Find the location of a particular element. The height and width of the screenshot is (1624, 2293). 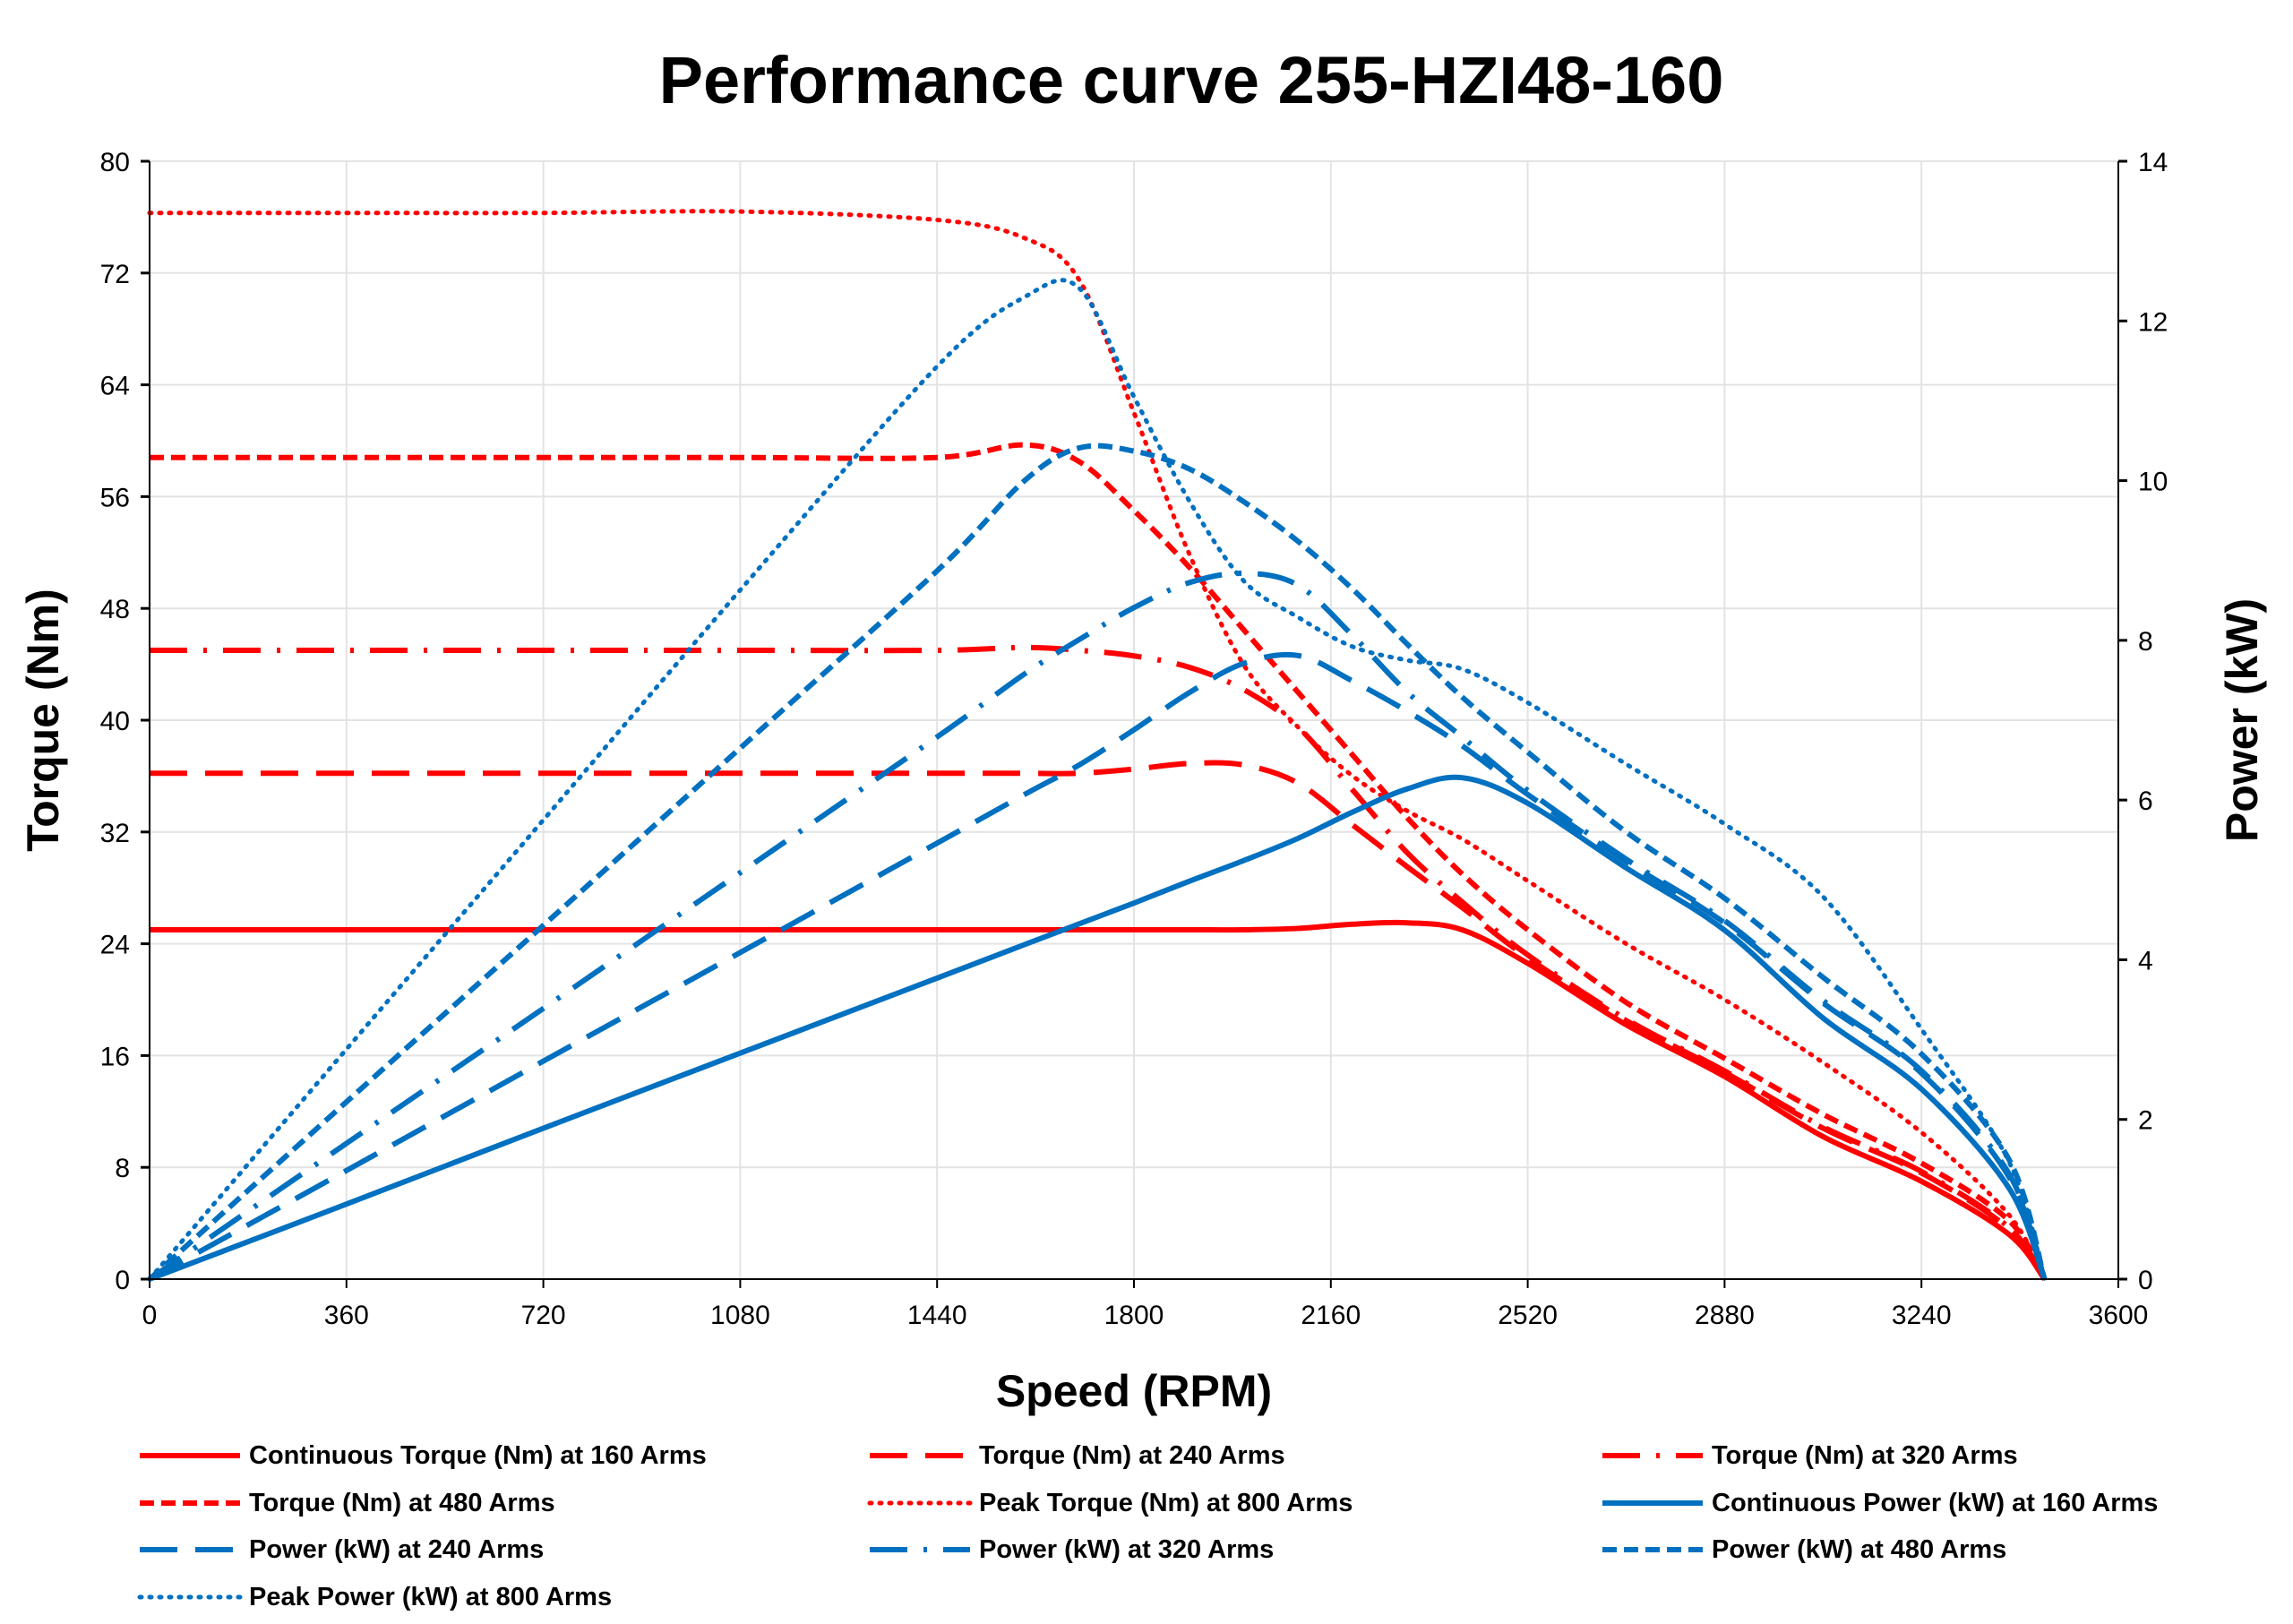

legend-item: Peak Torque (Nm) at 800 Arms is located at coordinates (1110, 1503).